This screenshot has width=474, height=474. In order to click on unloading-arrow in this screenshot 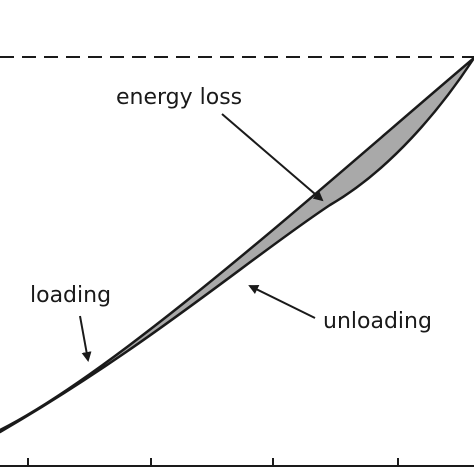, I will do `click(282, 302)`.